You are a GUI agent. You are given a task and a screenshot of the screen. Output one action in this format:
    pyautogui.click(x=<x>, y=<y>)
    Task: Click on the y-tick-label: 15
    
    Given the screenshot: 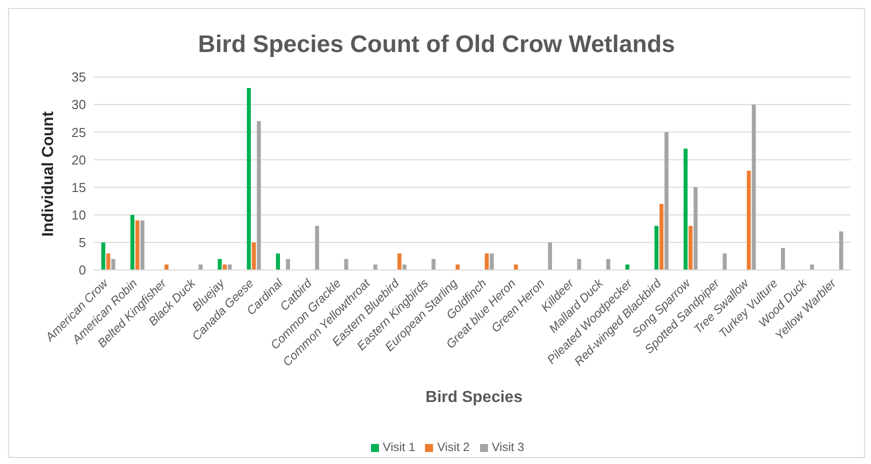 What is the action you would take?
    pyautogui.click(x=79, y=187)
    